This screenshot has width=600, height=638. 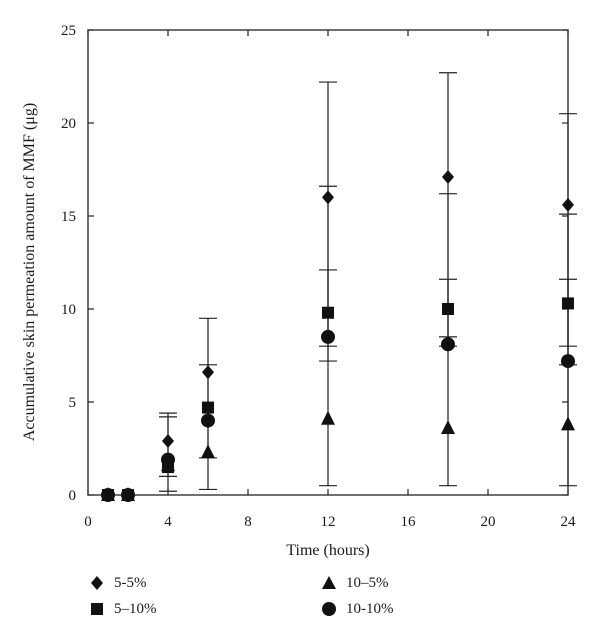 What do you see at coordinates (68, 310) in the screenshot?
I see `y-tick-label: 10` at bounding box center [68, 310].